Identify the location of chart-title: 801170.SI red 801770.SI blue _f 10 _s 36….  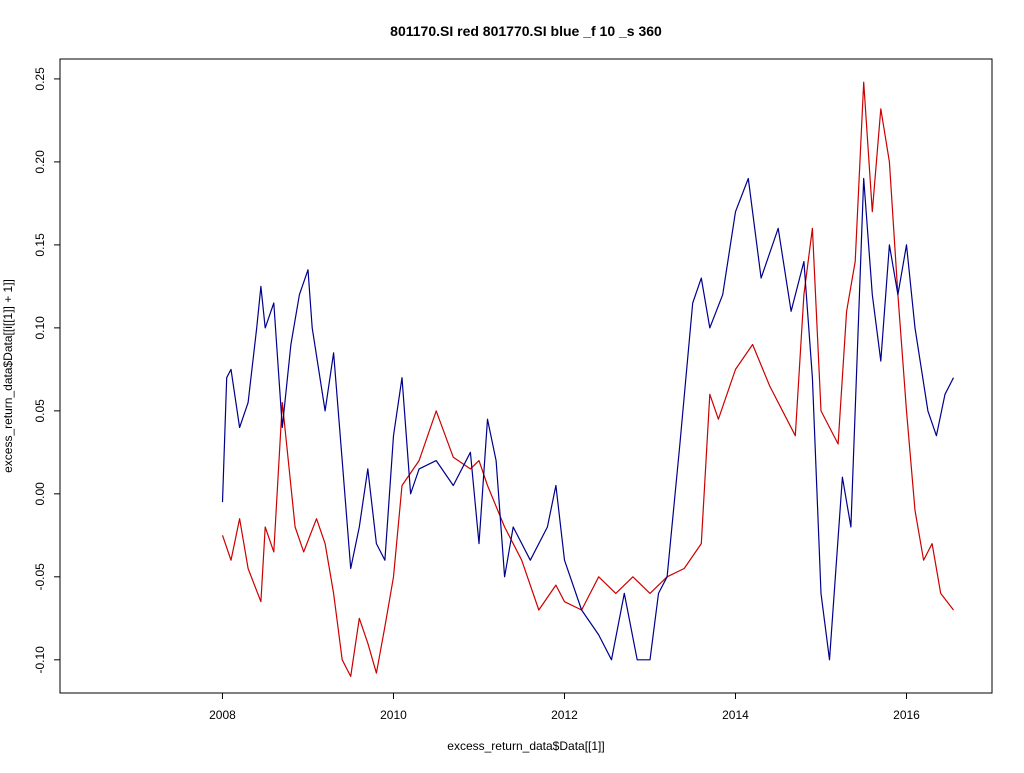
(526, 31).